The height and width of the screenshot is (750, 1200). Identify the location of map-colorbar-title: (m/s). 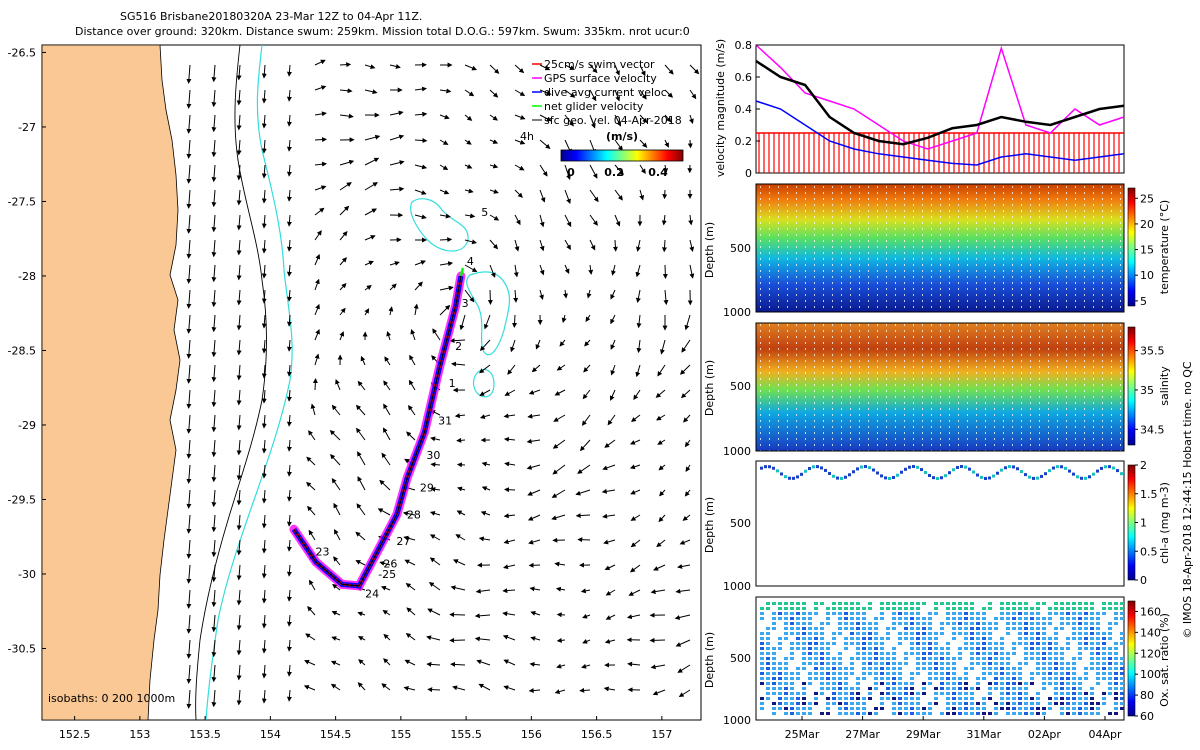
(622, 136).